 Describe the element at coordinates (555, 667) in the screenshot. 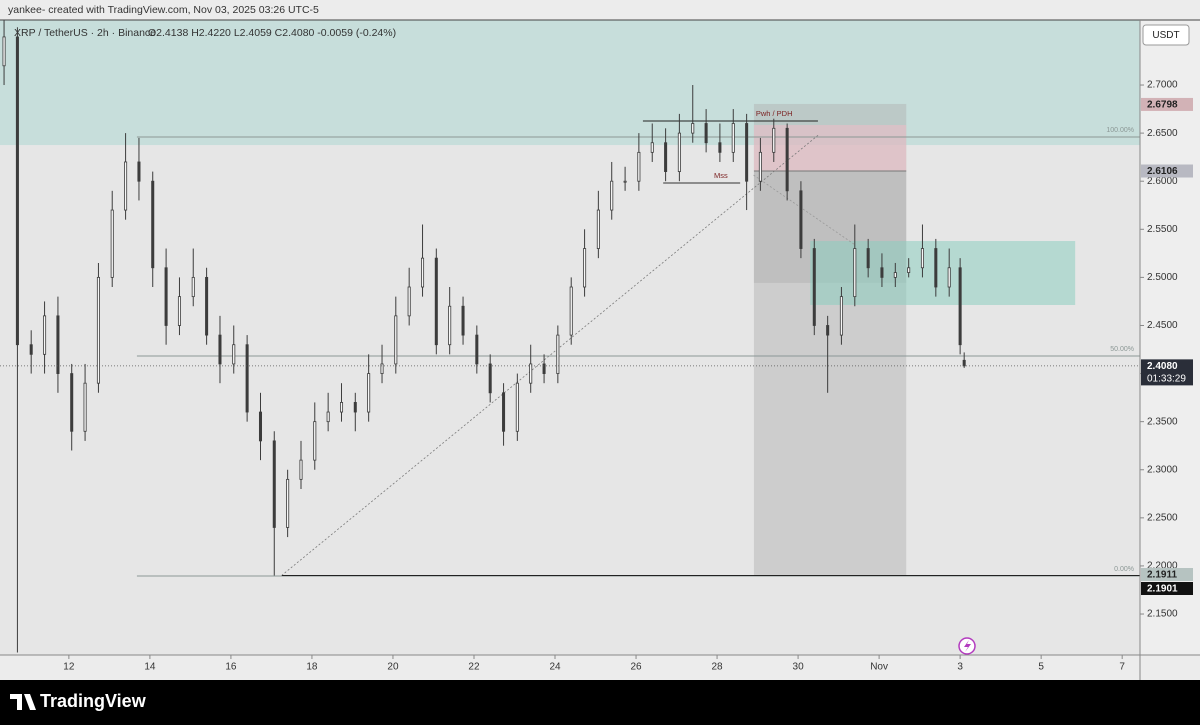

I see `x-tick-label: 24` at that location.